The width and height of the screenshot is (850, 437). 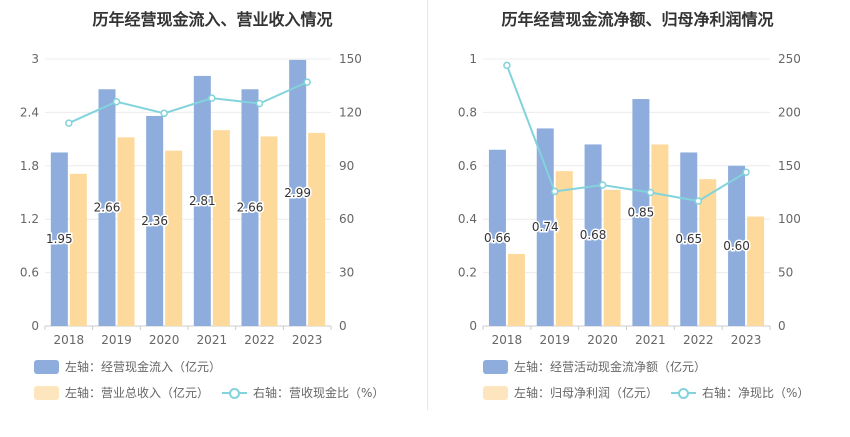 I want to click on y-tick-left: 0, so click(x=473, y=326).